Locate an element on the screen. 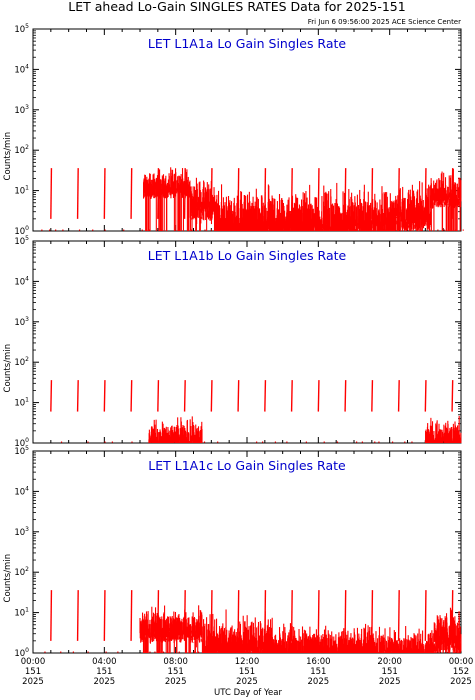 The image size is (475, 700). y-tick-label: 10³ is located at coordinates (21, 110).